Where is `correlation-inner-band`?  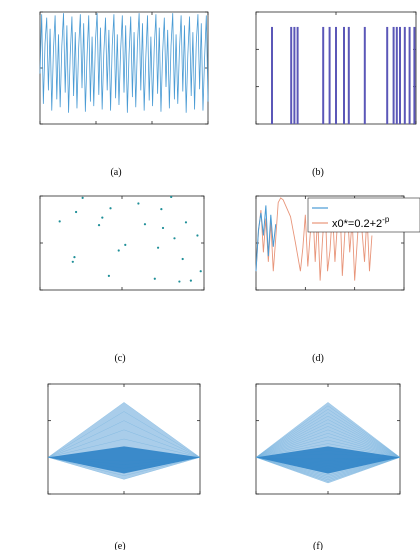 correlation-inner-band is located at coordinates (124, 460).